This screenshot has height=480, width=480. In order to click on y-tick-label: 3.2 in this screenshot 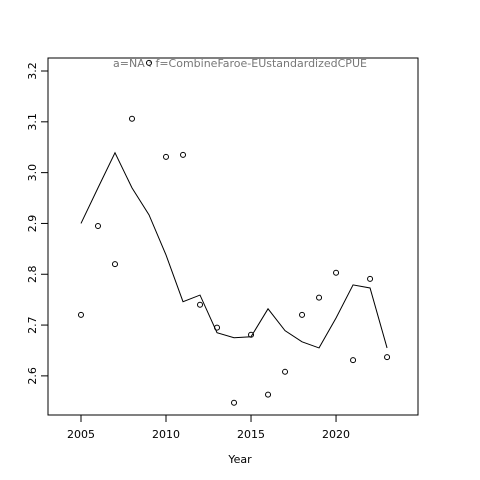, I will do `click(32, 71)`.